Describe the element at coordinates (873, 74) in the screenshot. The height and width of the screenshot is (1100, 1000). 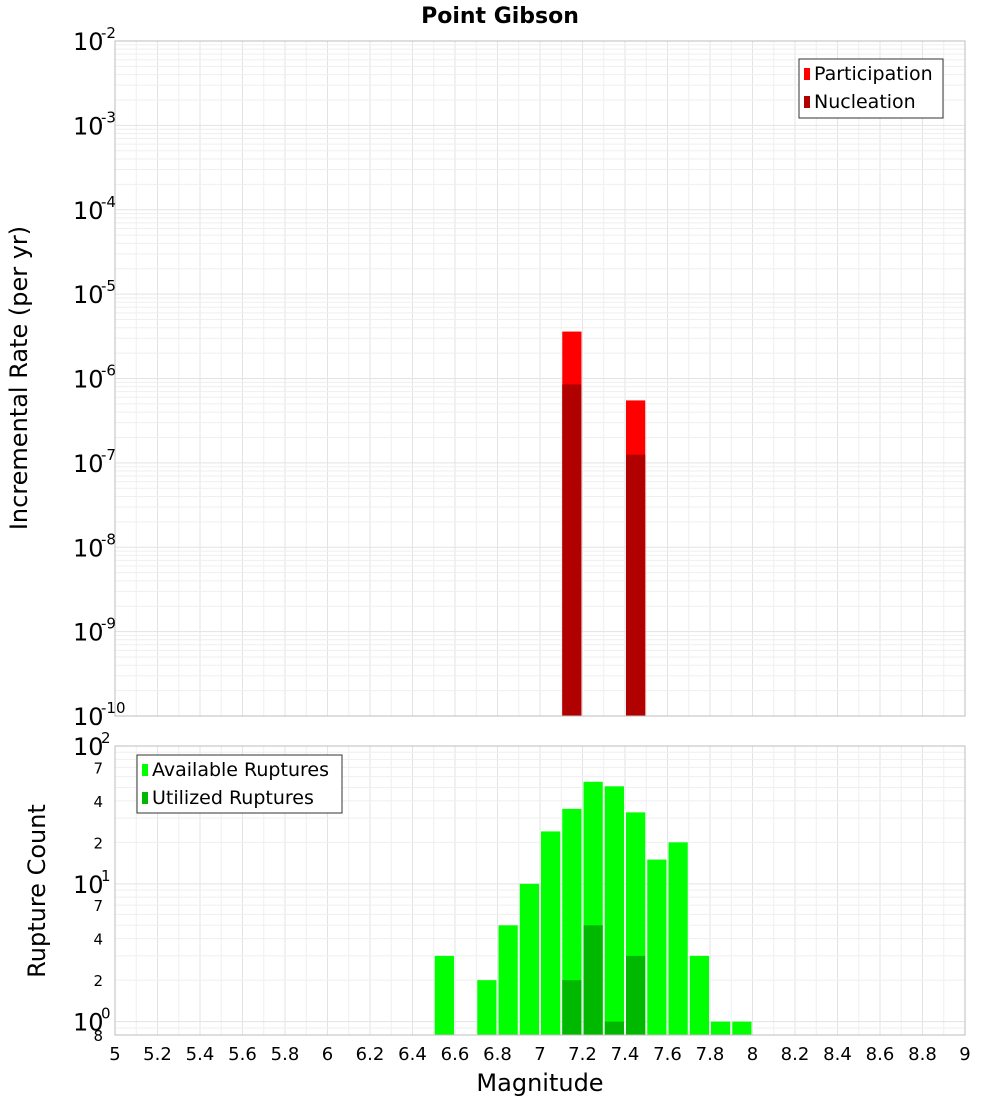
I see `top-legend-label: Participation` at that location.